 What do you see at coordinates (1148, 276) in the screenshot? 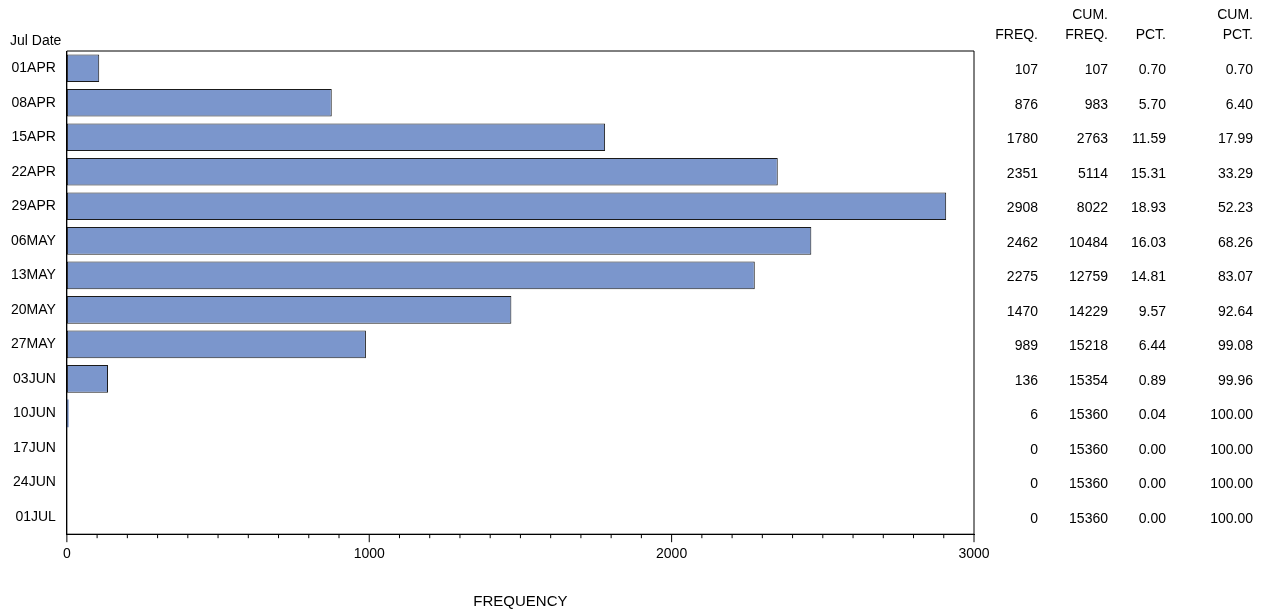
I see `text: 14.81` at bounding box center [1148, 276].